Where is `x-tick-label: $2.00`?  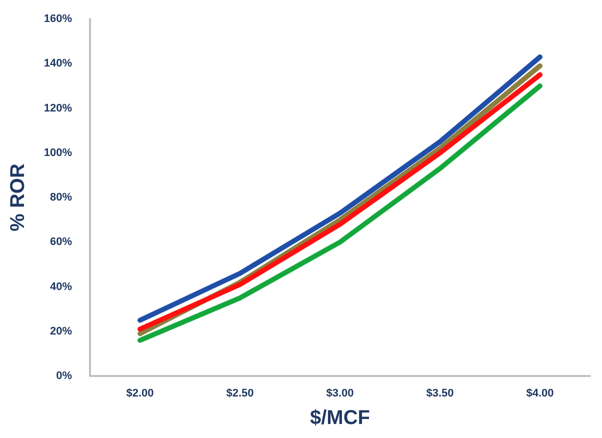
x-tick-label: $2.00 is located at coordinates (140, 394).